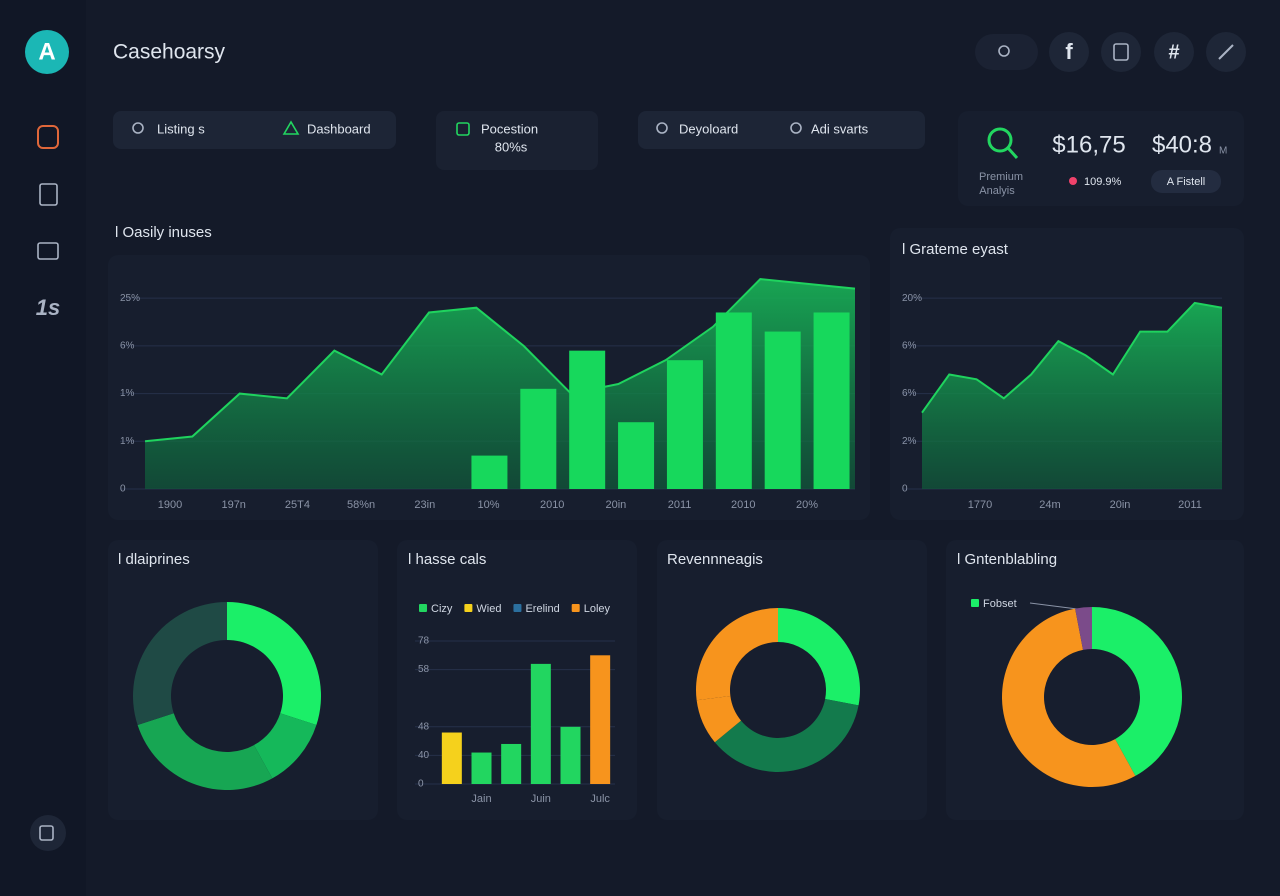 This screenshot has width=1280, height=896. I want to click on user-icon, so click(796, 128).